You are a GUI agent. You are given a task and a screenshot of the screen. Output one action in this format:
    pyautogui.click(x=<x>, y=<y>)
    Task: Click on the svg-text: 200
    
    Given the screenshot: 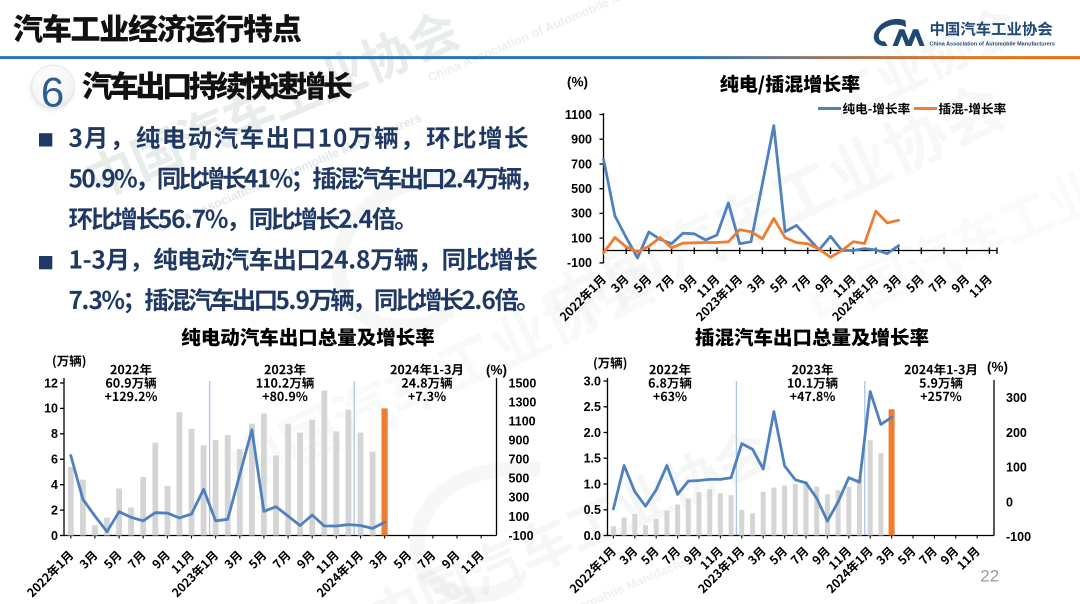 What is the action you would take?
    pyautogui.click(x=1016, y=433)
    